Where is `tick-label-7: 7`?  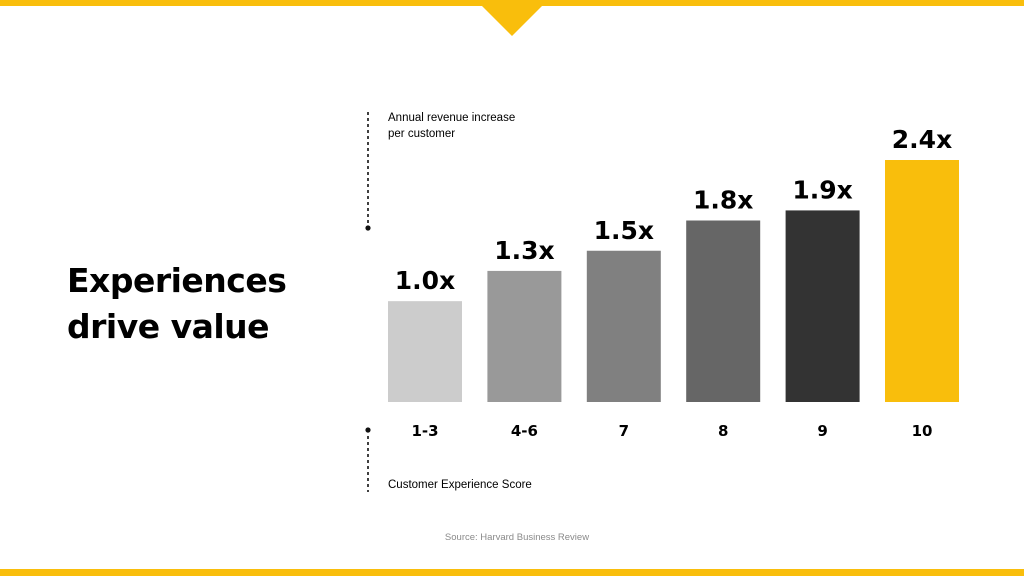
tick-label-7: 7 is located at coordinates (624, 431).